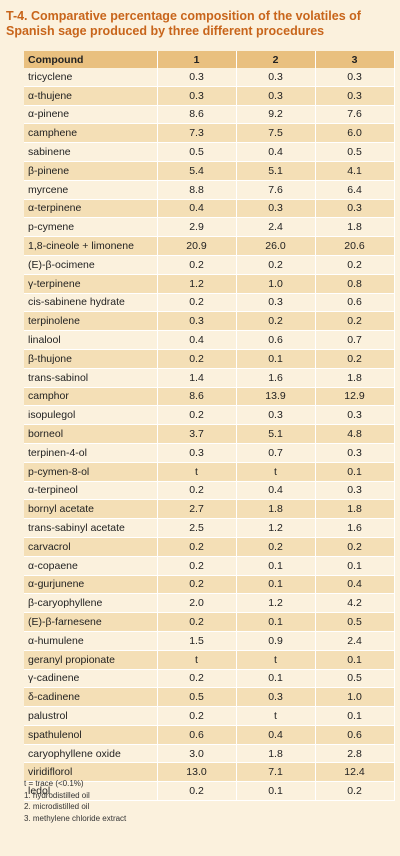 The width and height of the screenshot is (400, 856). Describe the element at coordinates (276, 115) in the screenshot. I see `value-cell-2: 9.2` at that location.